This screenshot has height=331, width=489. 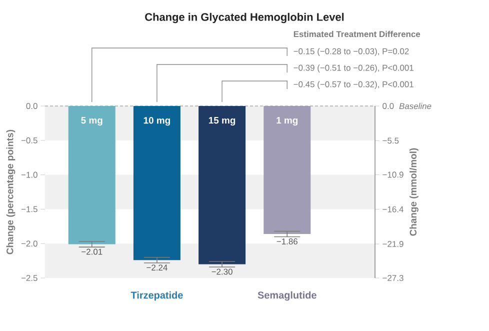 What do you see at coordinates (91, 121) in the screenshot?
I see `x-tick-label: 5 mg` at bounding box center [91, 121].